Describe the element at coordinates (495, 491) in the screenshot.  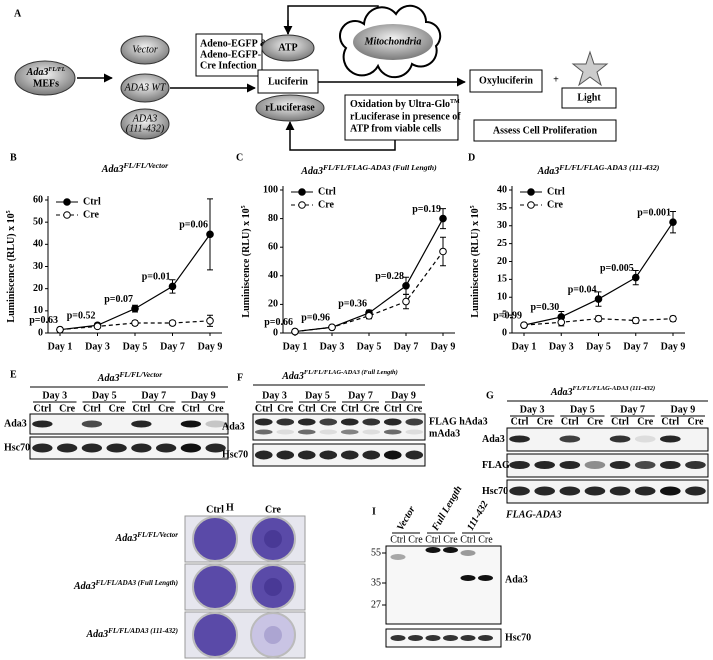
I see `row-label: Hsc70` at that location.